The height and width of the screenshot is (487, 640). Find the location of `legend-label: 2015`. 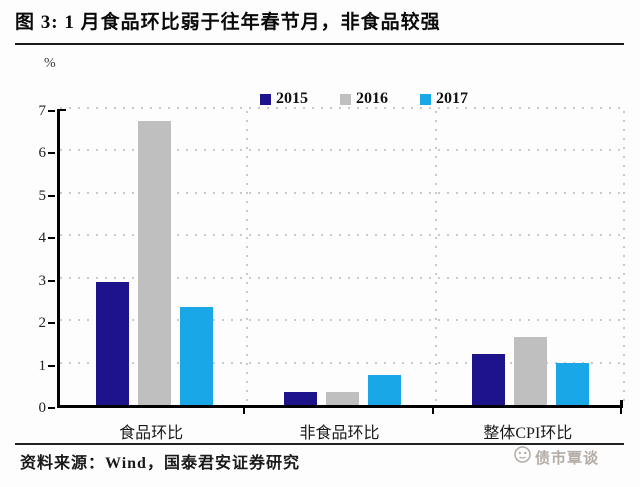

legend-label: 2015 is located at coordinates (292, 98).